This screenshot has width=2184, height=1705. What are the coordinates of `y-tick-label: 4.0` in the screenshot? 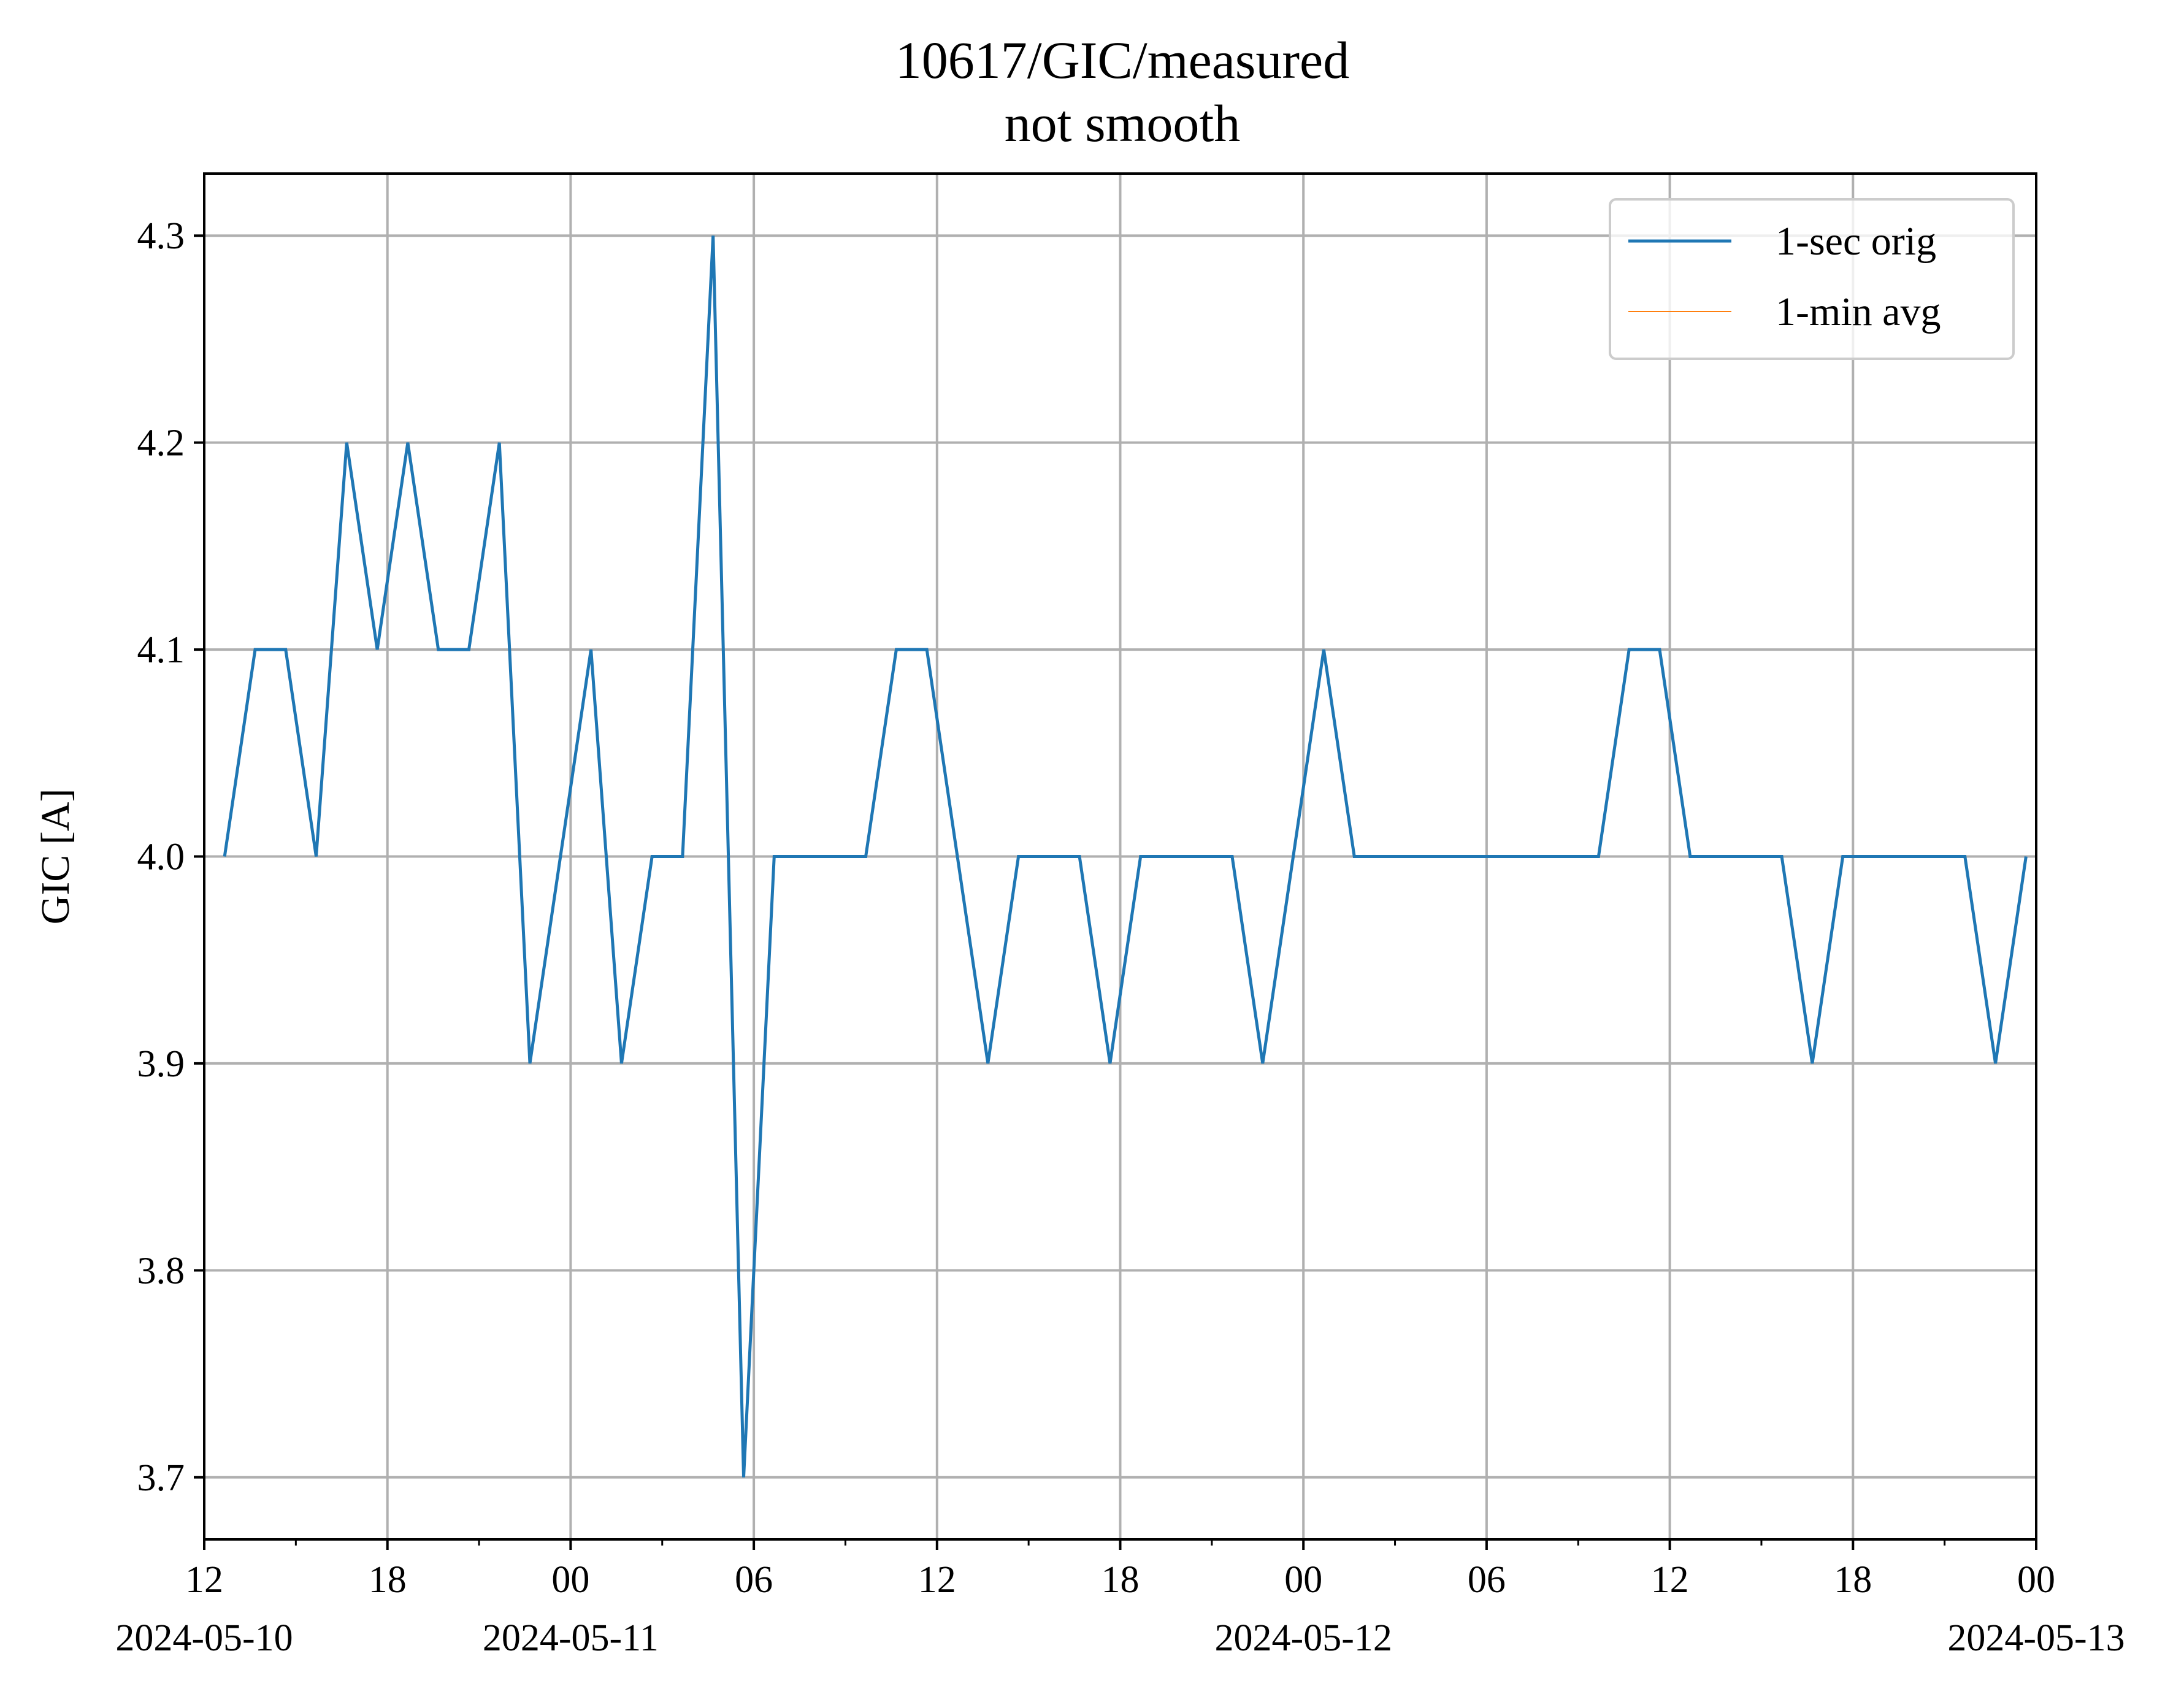 It's located at (161, 857).